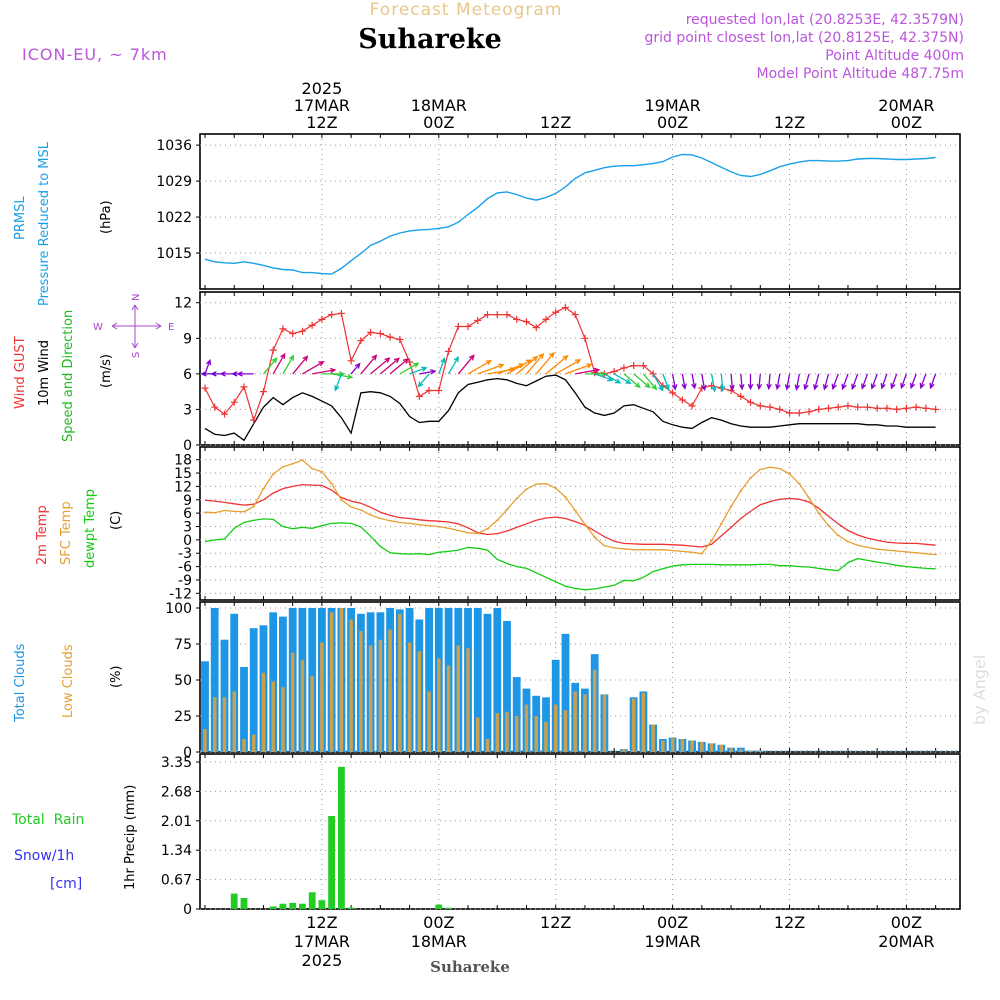  I want to click on bottom-axis-label: 00Z, so click(672, 922).